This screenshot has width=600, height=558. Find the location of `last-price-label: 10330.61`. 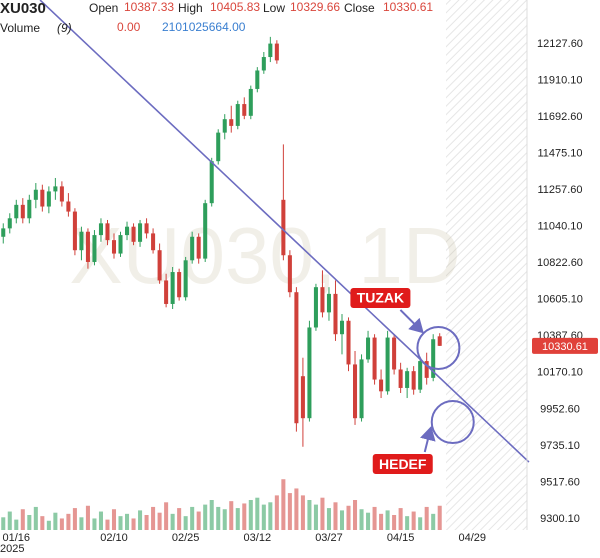

last-price-label: 10330.61 is located at coordinates (565, 347).